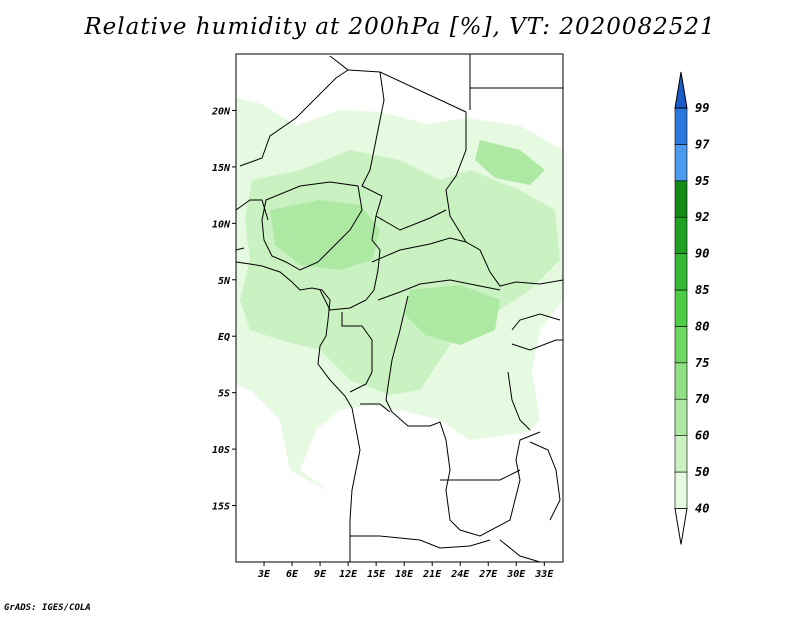  What do you see at coordinates (221, 450) in the screenshot?
I see `lat-tick-label: 10S` at bounding box center [221, 450].